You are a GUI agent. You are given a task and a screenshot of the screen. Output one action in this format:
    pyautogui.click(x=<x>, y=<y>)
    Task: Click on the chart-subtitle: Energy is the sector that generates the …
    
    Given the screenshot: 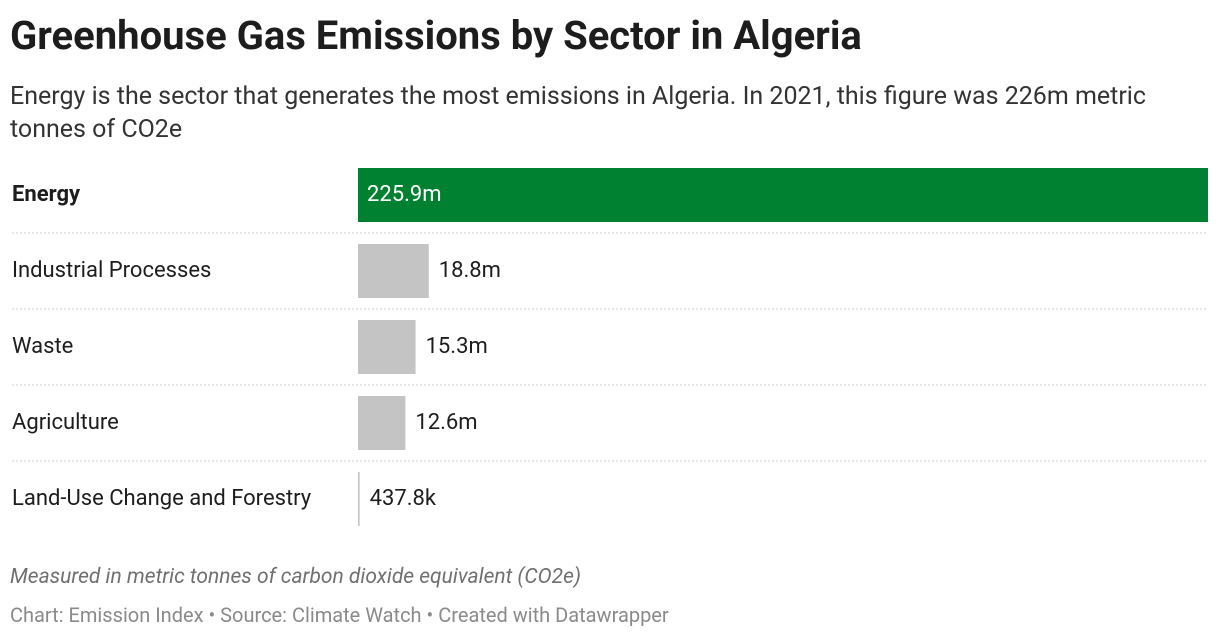 What is the action you would take?
    pyautogui.click(x=578, y=113)
    